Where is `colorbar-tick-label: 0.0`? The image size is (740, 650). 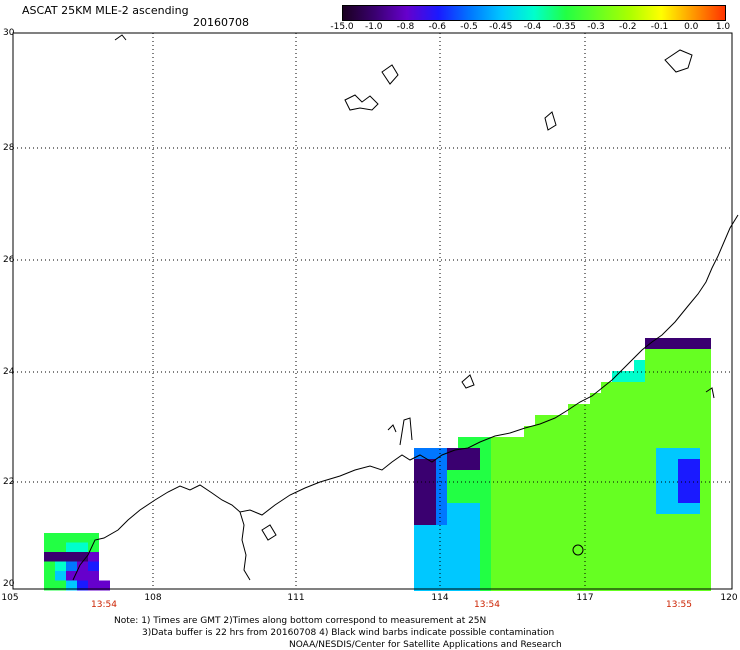
colorbar-tick-label: 0.0 is located at coordinates (691, 27).